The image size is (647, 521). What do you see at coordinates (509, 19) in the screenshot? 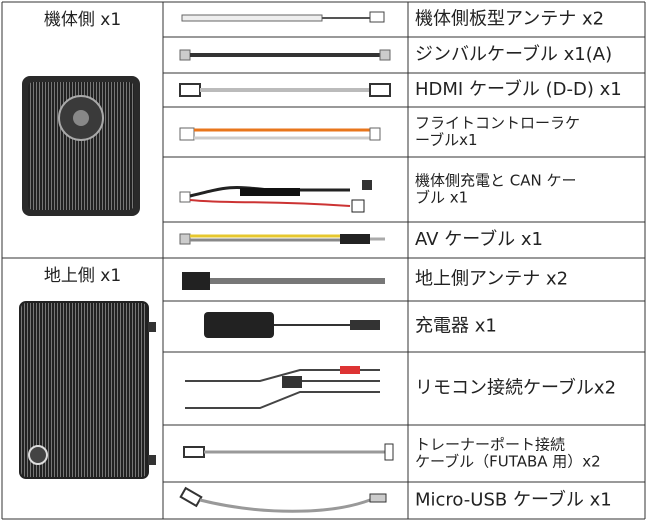
I see `item-label: 機体側板型アンテナ x2` at bounding box center [509, 19].